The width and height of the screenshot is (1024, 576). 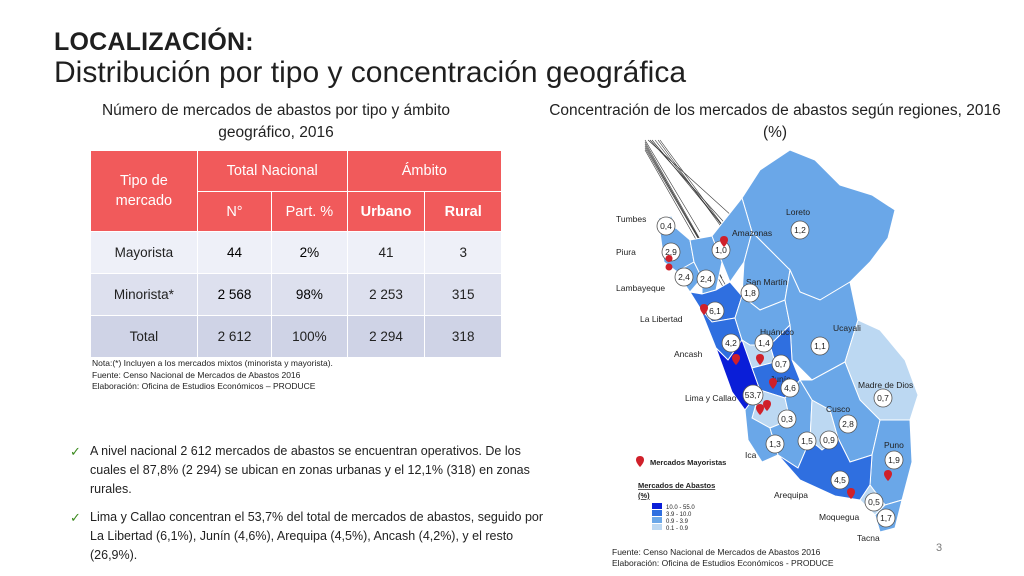 I want to click on label-ancash: Ancash, so click(x=688, y=354).